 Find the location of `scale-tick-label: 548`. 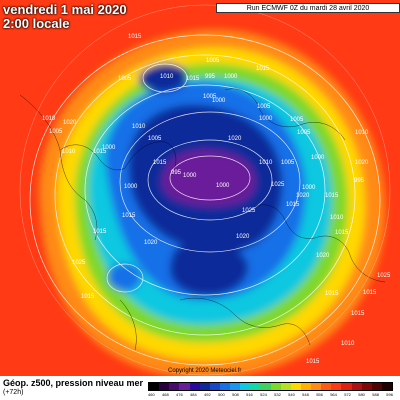

scale-tick-label: 548 is located at coordinates (305, 394).